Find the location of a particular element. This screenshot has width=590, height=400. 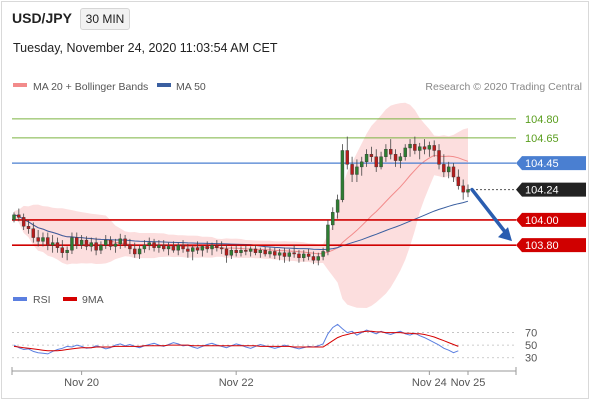

rsi-ma-legend-swatch is located at coordinates (70, 299).